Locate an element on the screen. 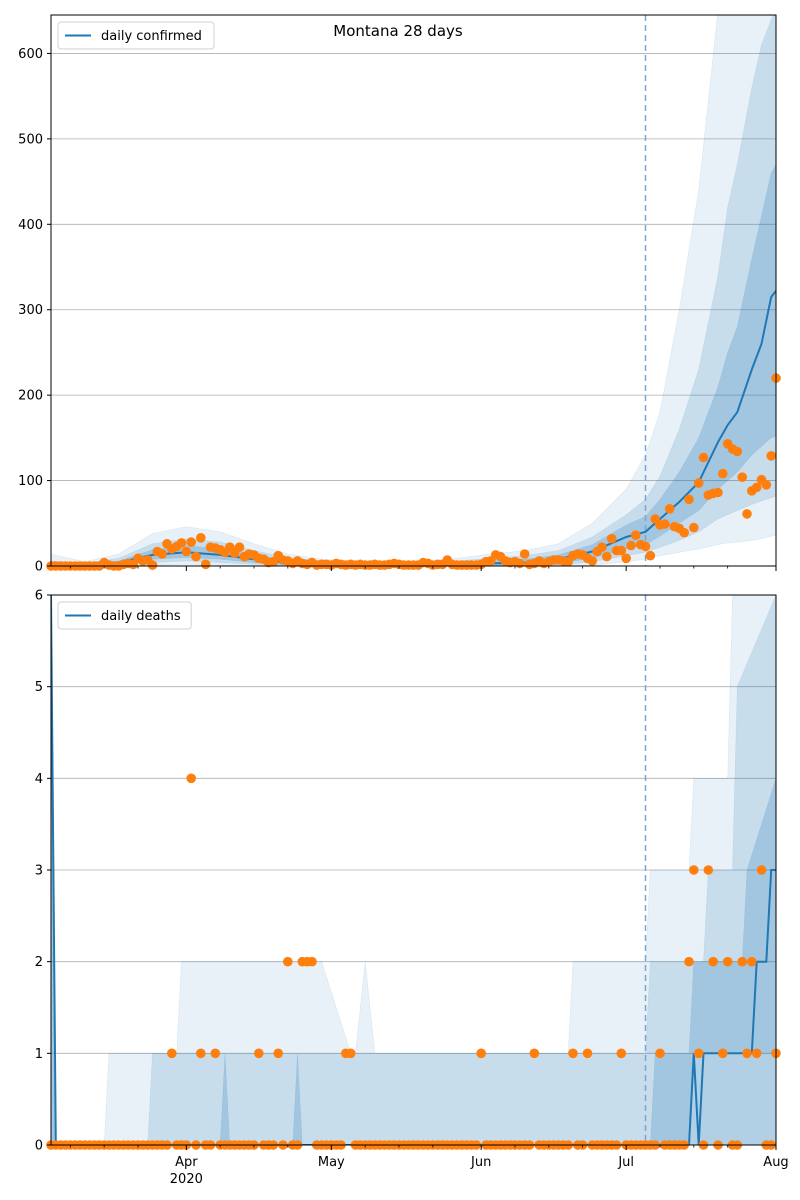 This screenshot has width=800, height=1200. x-tick-label: Jun is located at coordinates (480, 1162).